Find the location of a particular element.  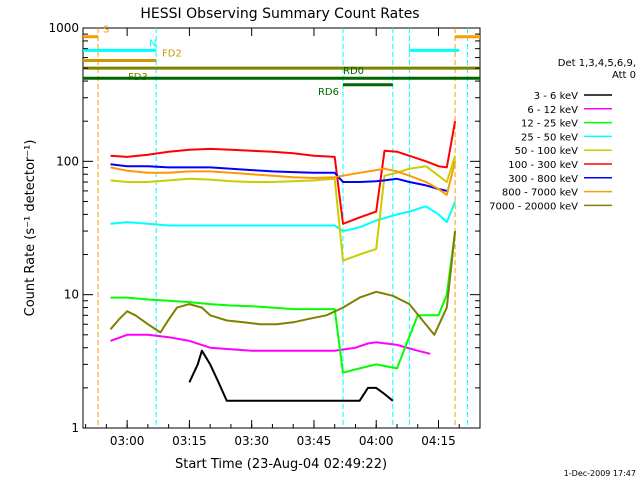

flag-label-rd0: RD0 is located at coordinates (353, 71).